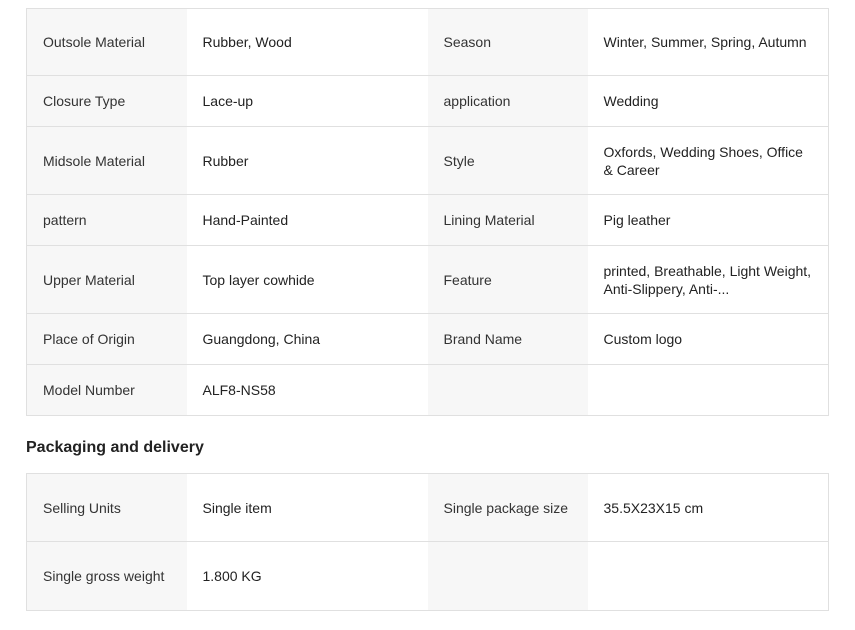 This screenshot has width=855, height=630. What do you see at coordinates (106, 390) in the screenshot?
I see `attribute-label: Model Number` at bounding box center [106, 390].